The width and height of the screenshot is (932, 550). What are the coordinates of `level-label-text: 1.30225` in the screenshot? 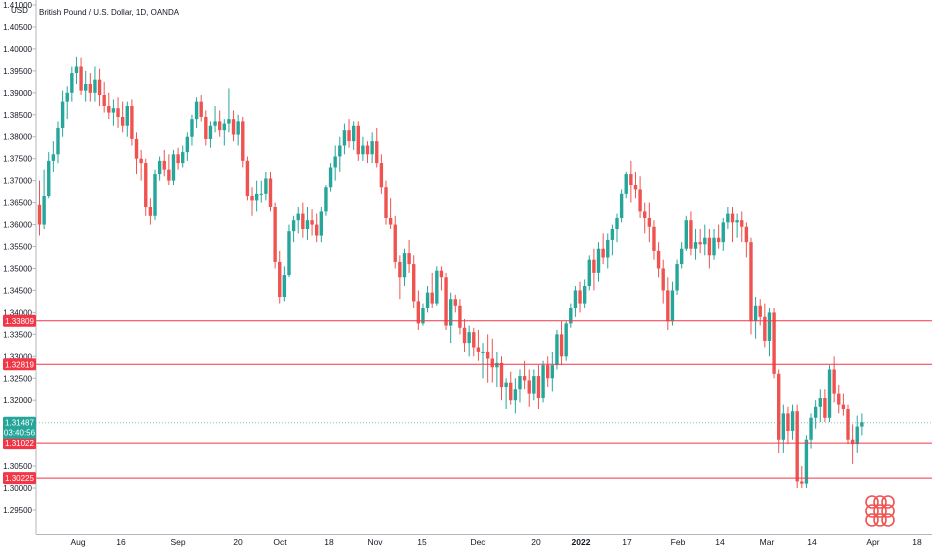 It's located at (19, 478).